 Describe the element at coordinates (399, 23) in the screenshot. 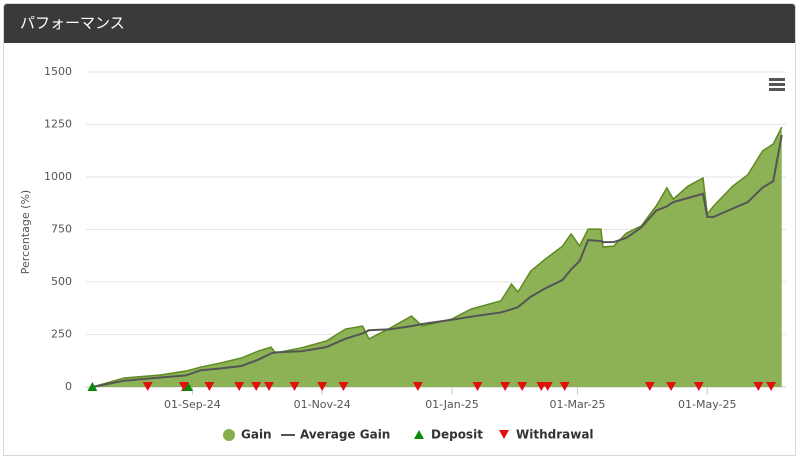

I see `panel-title: パフォーマンス` at that location.